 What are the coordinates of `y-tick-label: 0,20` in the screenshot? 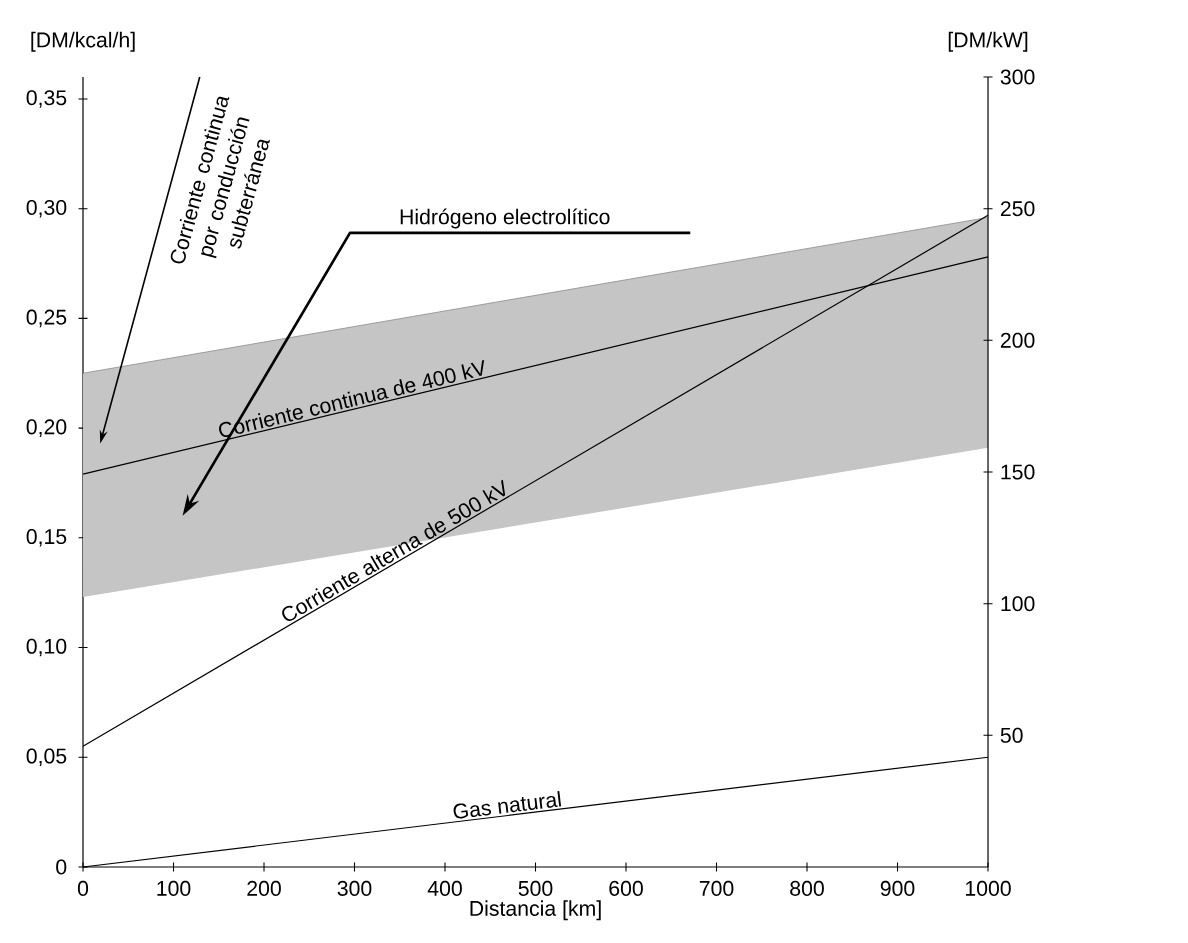 It's located at (46, 428).